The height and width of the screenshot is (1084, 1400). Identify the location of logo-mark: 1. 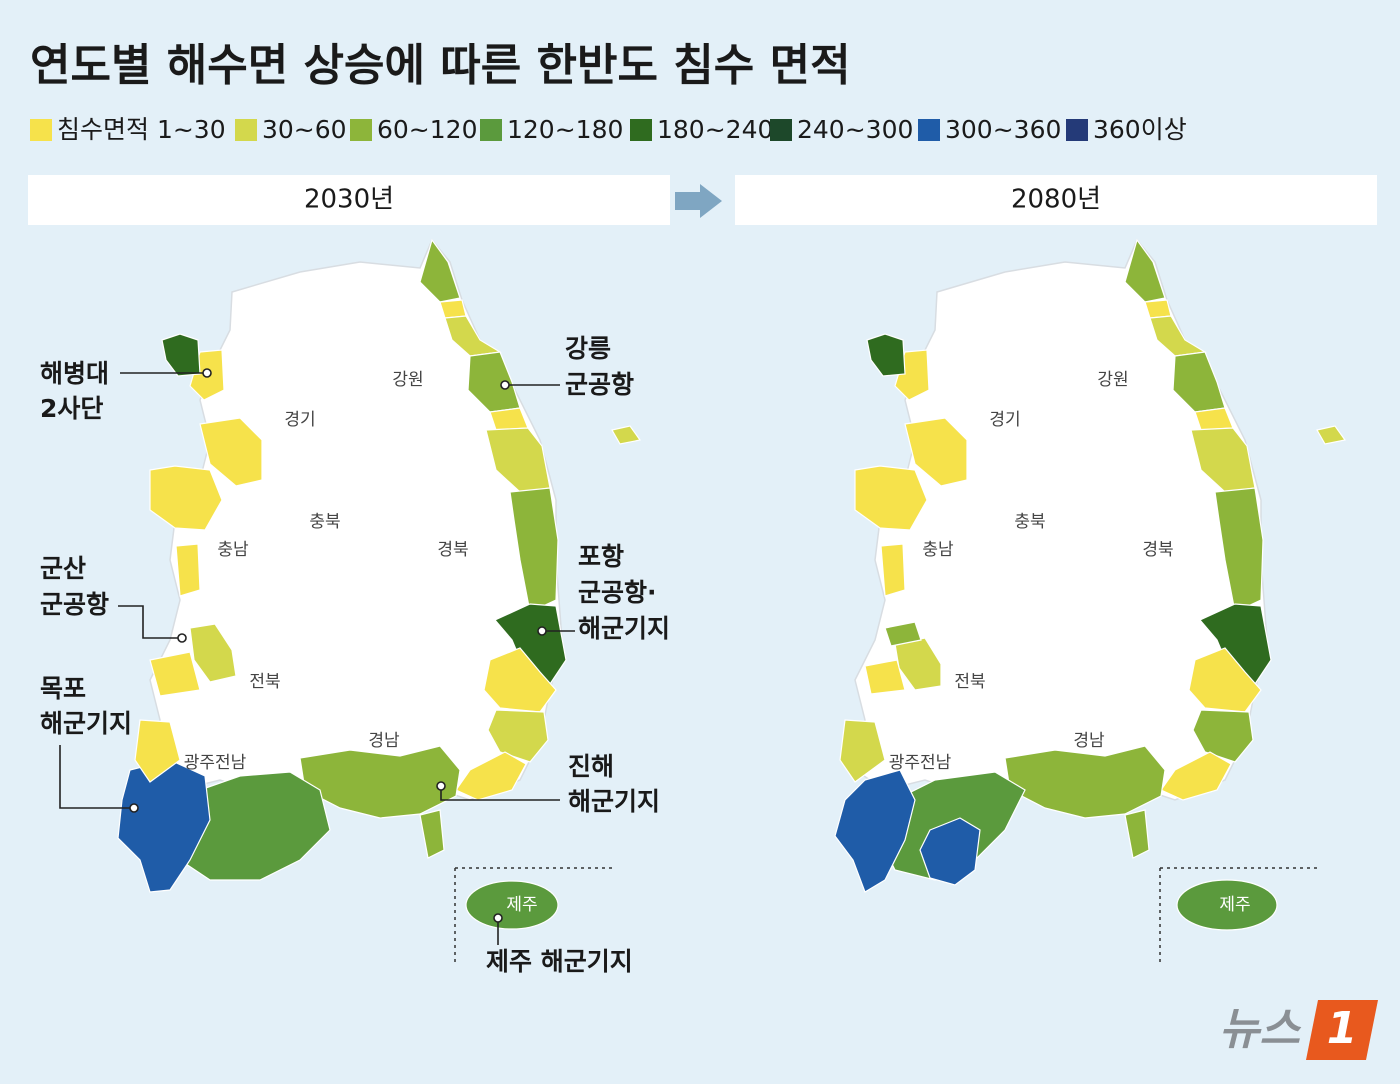
(1342, 1028).